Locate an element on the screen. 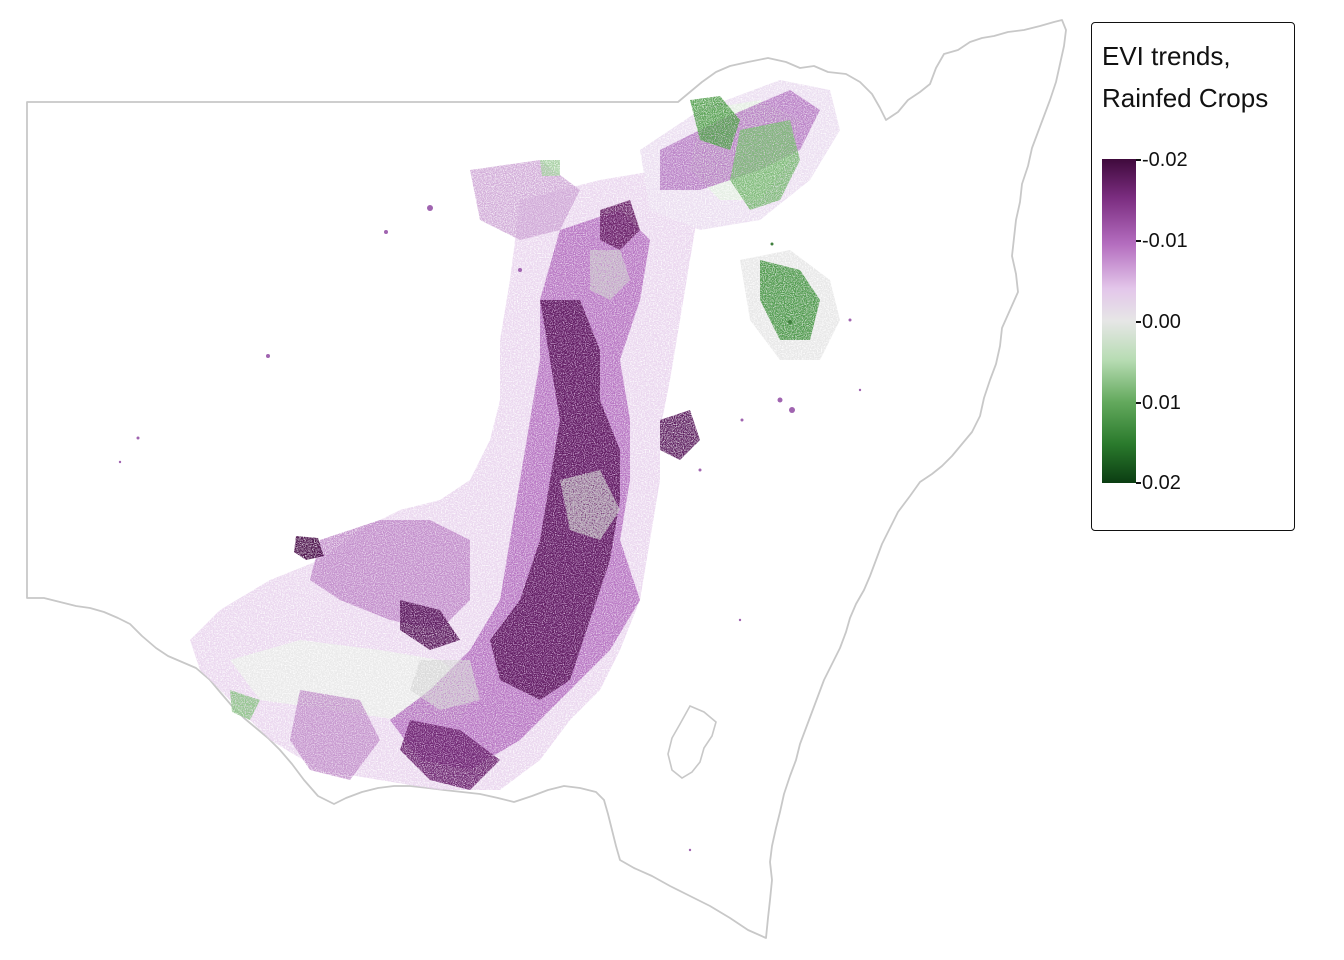  colorbar is located at coordinates (1119, 321).